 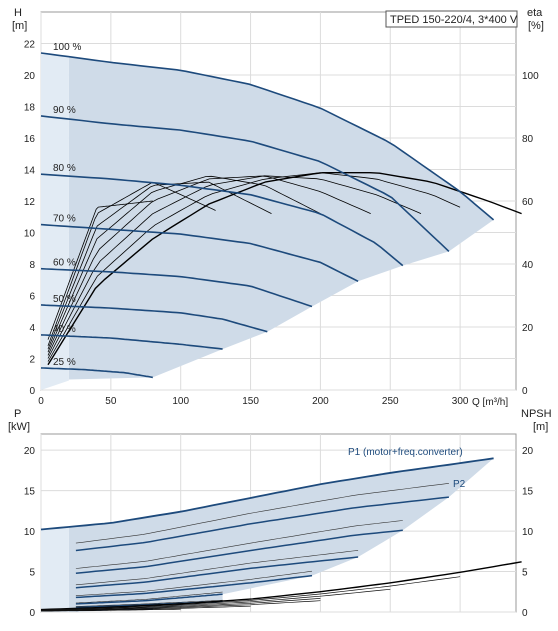 What do you see at coordinates (32, 265) in the screenshot?
I see `h-tick-8: 8` at bounding box center [32, 265].